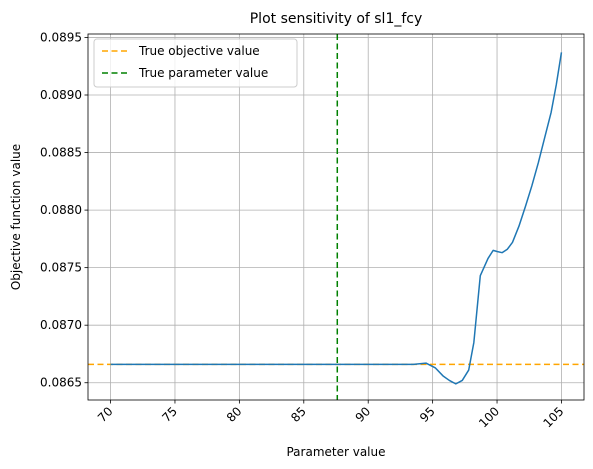 The width and height of the screenshot is (593, 469). I want to click on legend-box, so click(195, 63).